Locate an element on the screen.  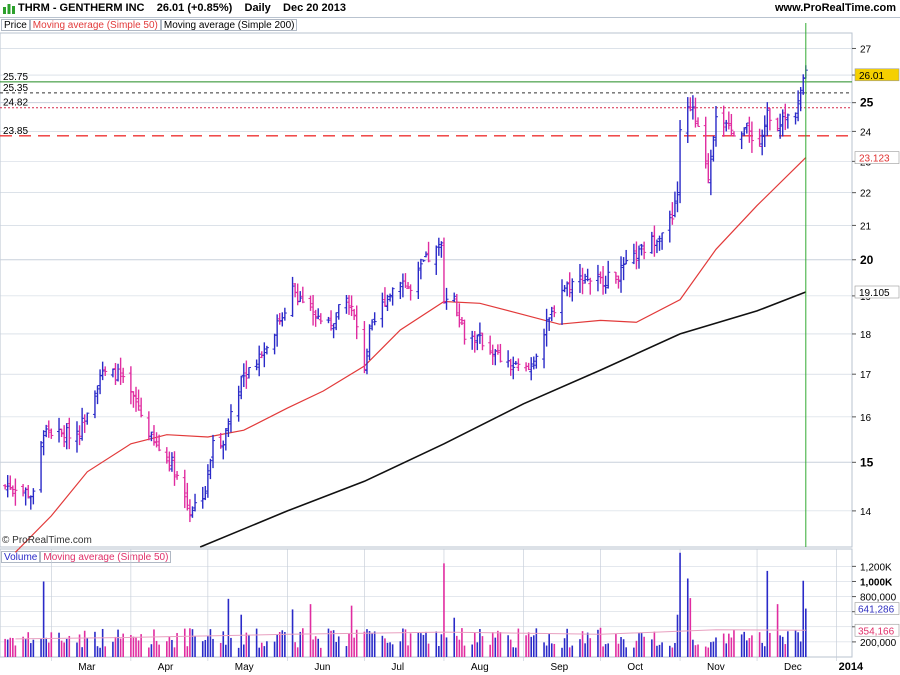
legend-price: Price is located at coordinates (15, 25).